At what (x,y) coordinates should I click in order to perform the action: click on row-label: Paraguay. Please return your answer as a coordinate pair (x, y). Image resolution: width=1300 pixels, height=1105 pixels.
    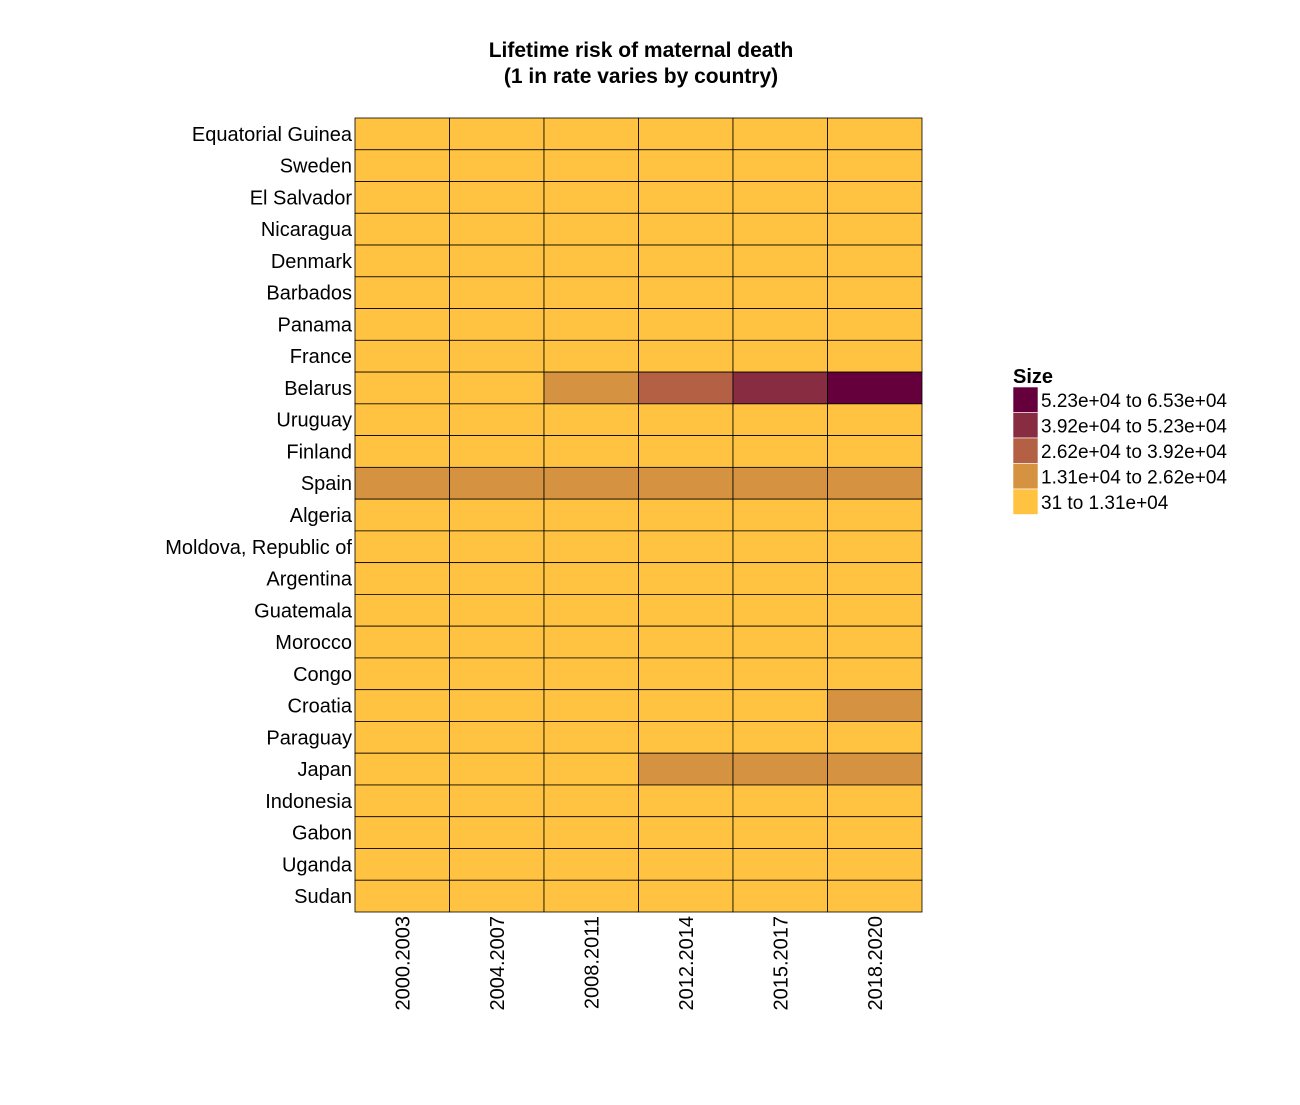
    Looking at the image, I should click on (309, 738).